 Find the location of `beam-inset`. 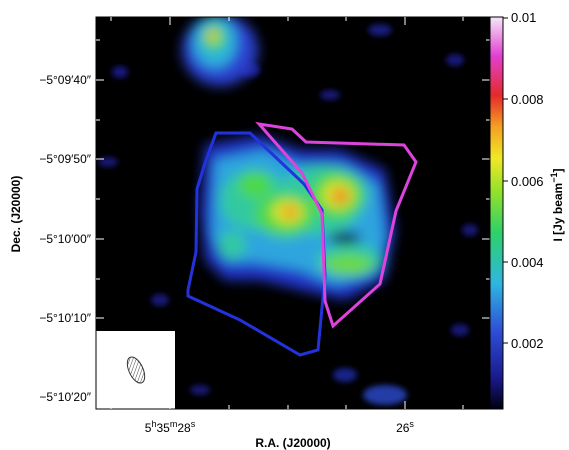

beam-inset is located at coordinates (135, 370).